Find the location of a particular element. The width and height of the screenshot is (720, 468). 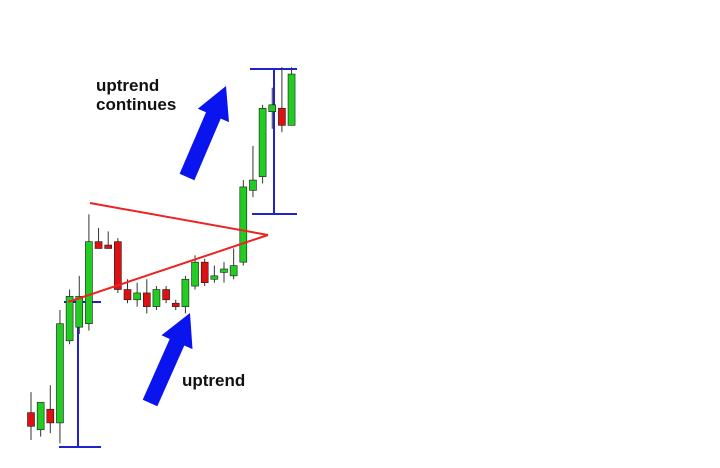

triangle-upper-line is located at coordinates (179, 219).